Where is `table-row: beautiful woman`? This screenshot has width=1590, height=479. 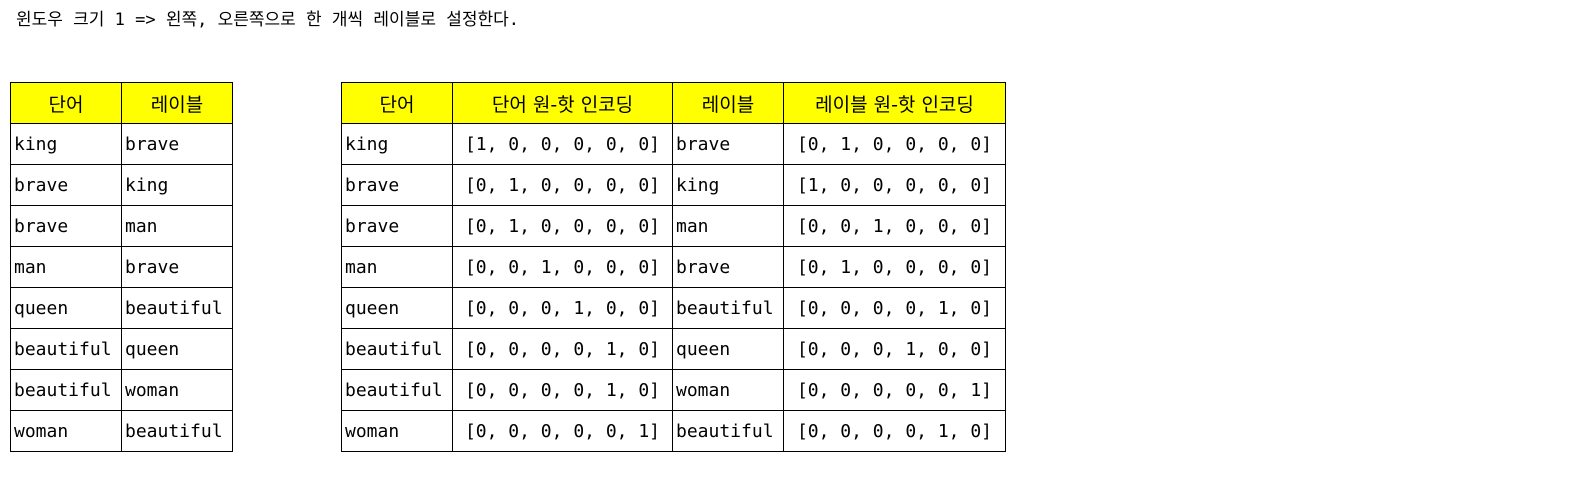 table-row: beautiful woman is located at coordinates (121, 390).